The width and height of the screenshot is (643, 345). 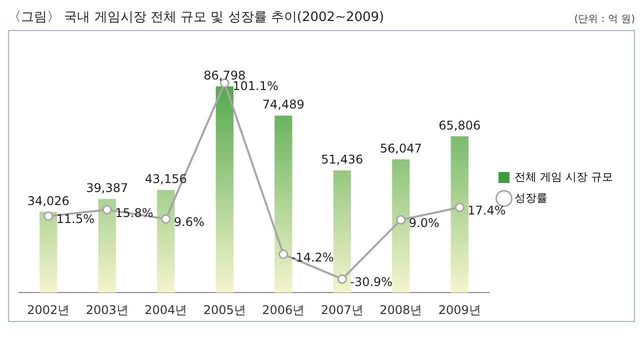 What do you see at coordinates (196, 17) in the screenshot?
I see `chart-title: 〈그림〉 국내 게임시장 전체 규모 및 성장률 추이(2002~2009)` at bounding box center [196, 17].